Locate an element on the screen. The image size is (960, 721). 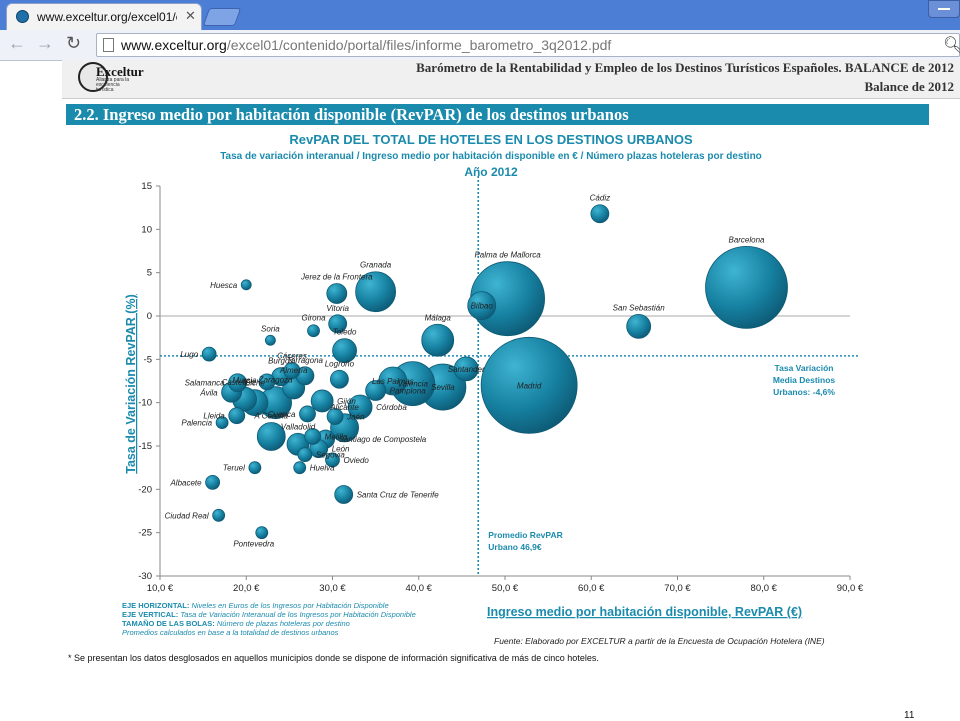
bubble-label: Santa Cruz de Tenerife is located at coordinates (398, 495).